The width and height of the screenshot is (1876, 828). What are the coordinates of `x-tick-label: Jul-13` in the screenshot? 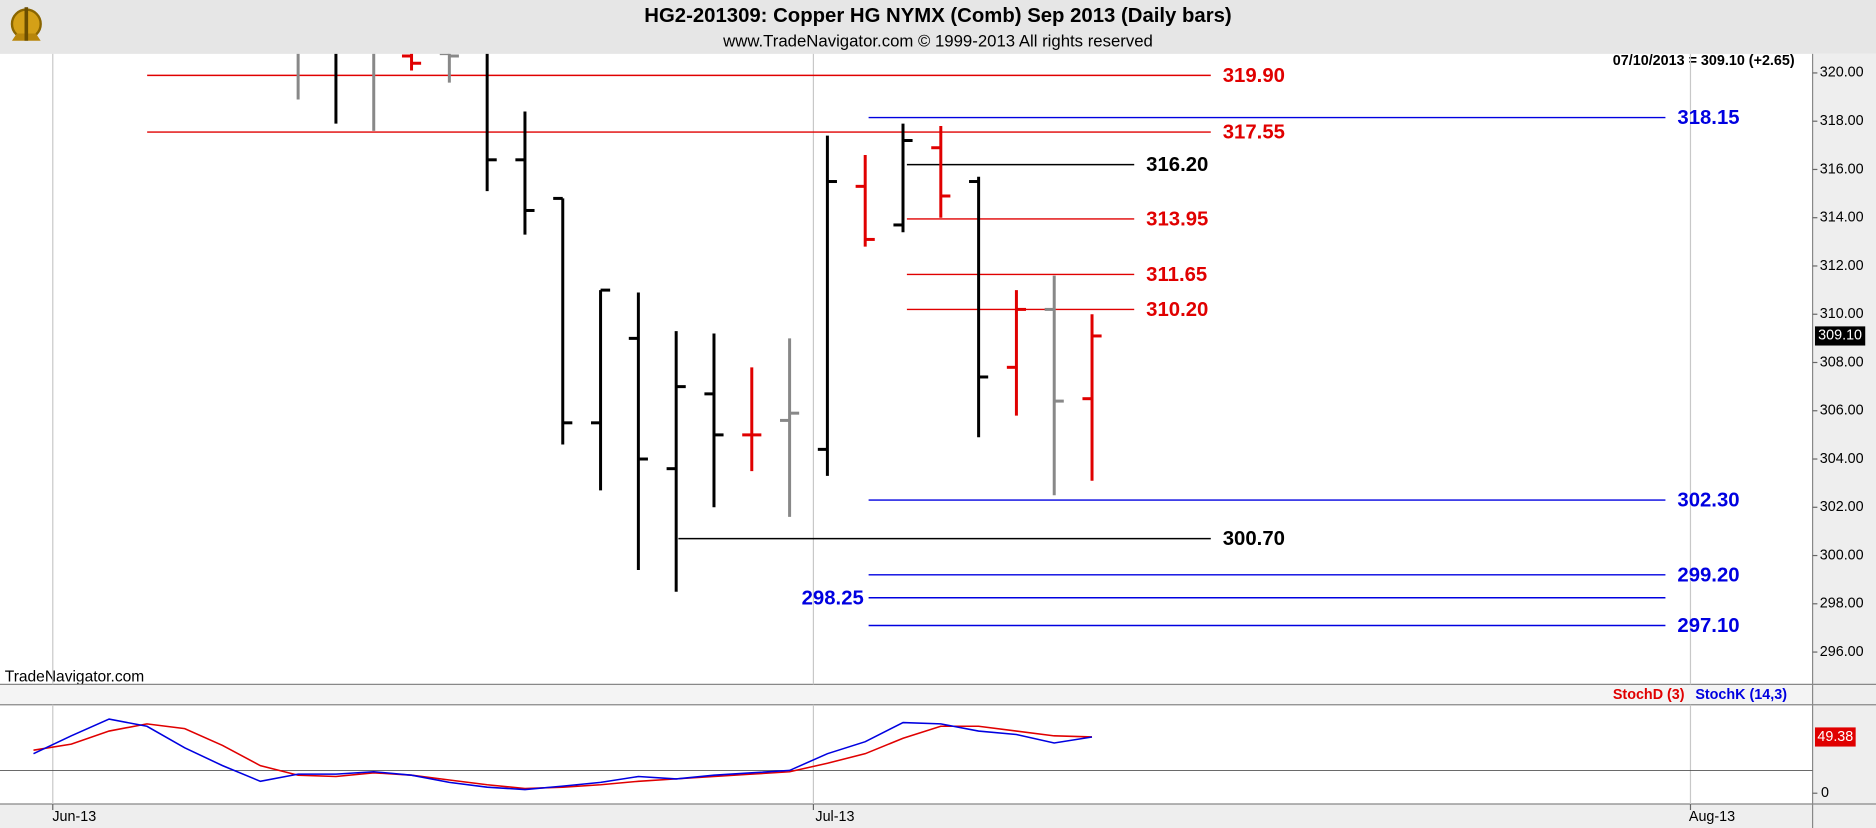 It's located at (834, 817).